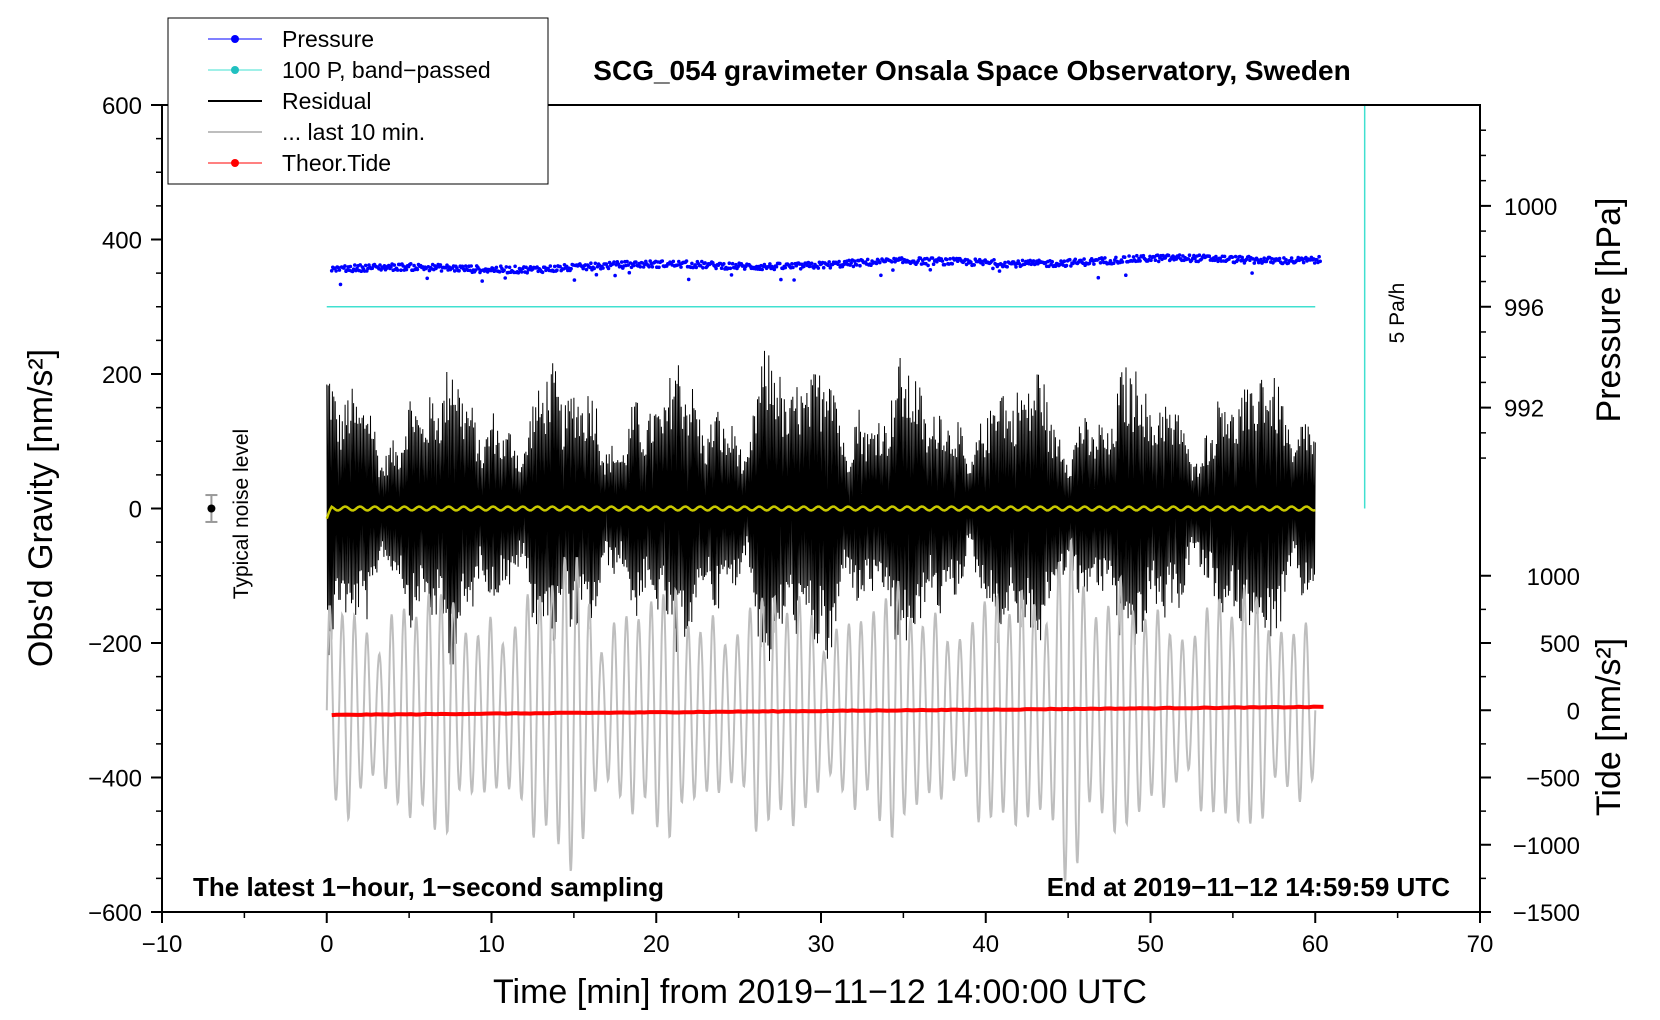 The image size is (1660, 1020). I want to click on y-tick-label: −200, so click(115, 644).